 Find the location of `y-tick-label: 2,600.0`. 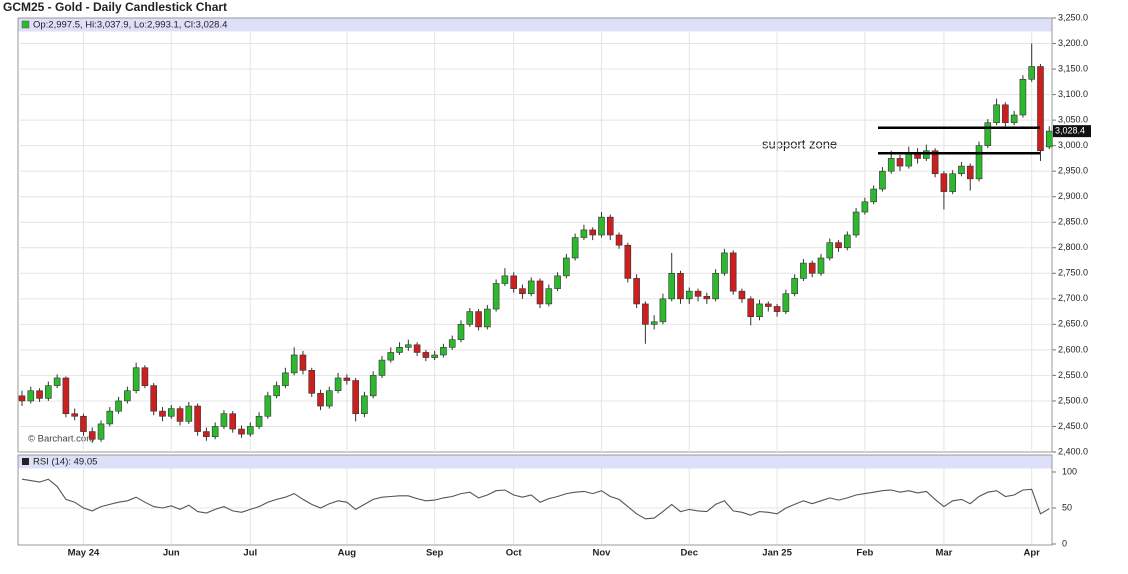

y-tick-label: 2,600.0 is located at coordinates (1073, 349).